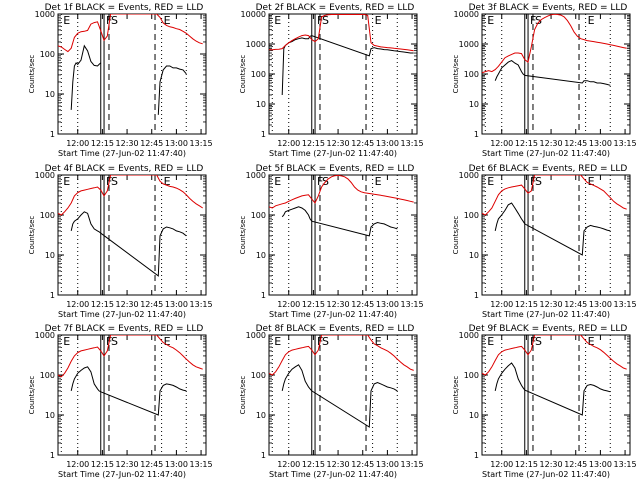  I want to click on panel-title: Det 4f BLACK = Events, RED = LLD, so click(124, 169).